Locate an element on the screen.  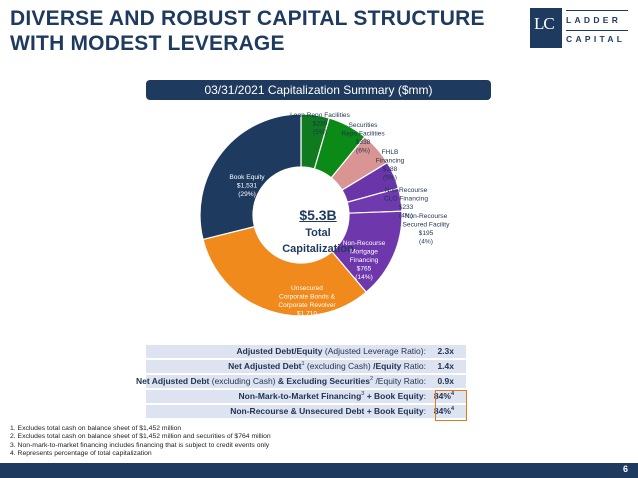
logo-word-ladder: LADDER is located at coordinates (594, 20).